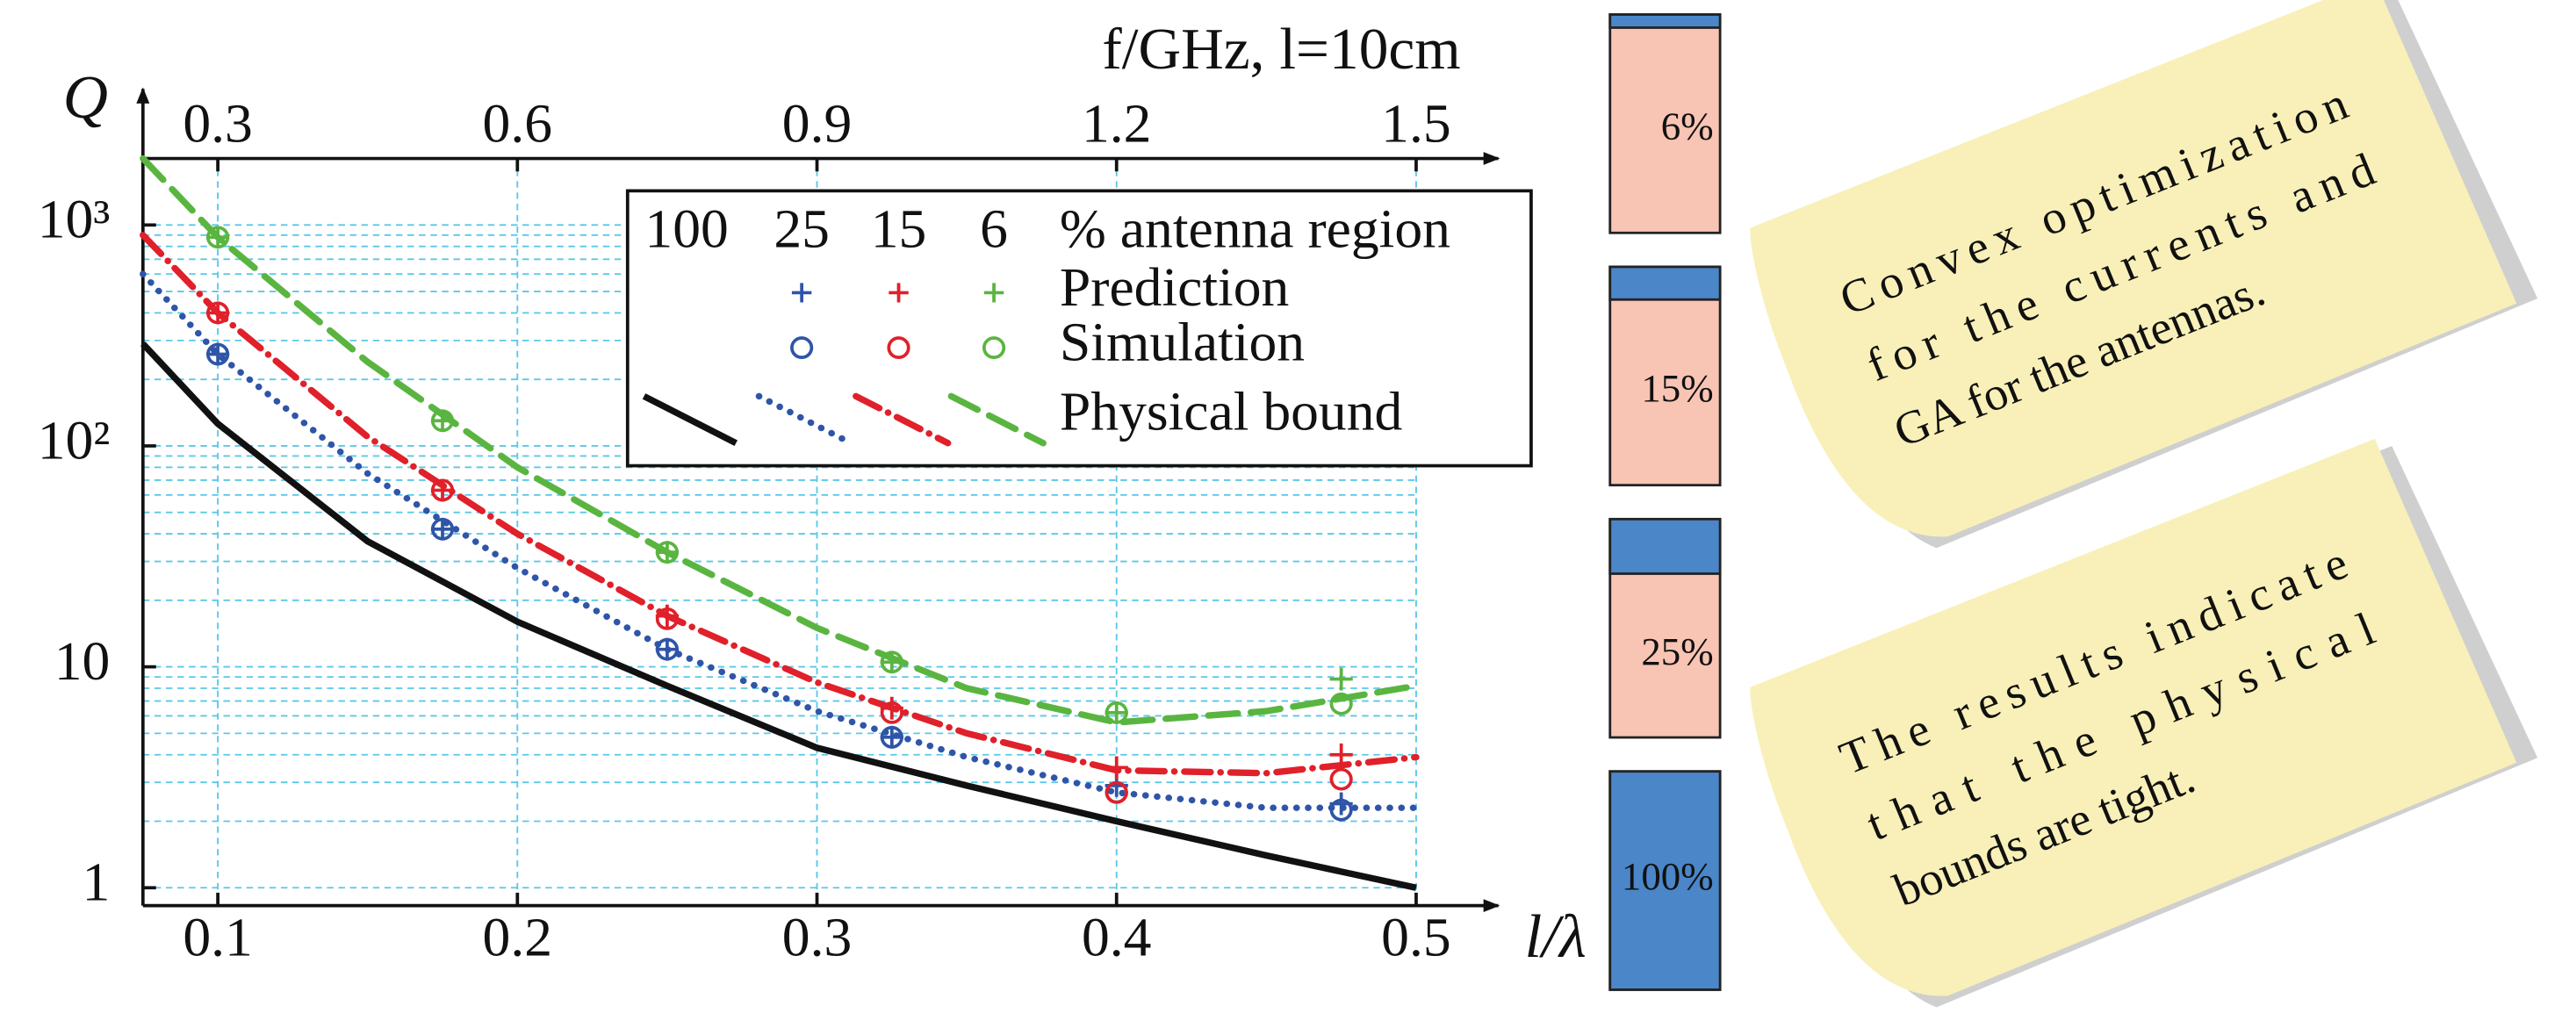  I want to click on bar-label: 6%, so click(1687, 126).